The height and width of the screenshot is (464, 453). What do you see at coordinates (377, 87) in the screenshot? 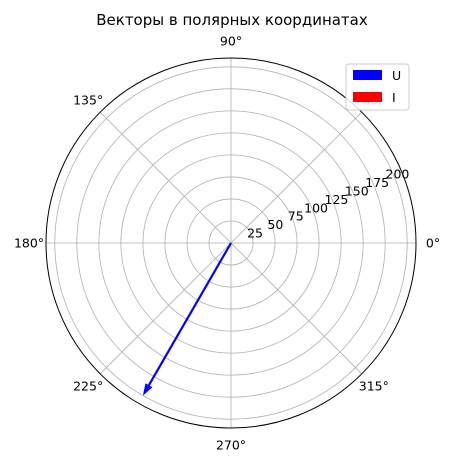
I see `legend: U I` at bounding box center [377, 87].